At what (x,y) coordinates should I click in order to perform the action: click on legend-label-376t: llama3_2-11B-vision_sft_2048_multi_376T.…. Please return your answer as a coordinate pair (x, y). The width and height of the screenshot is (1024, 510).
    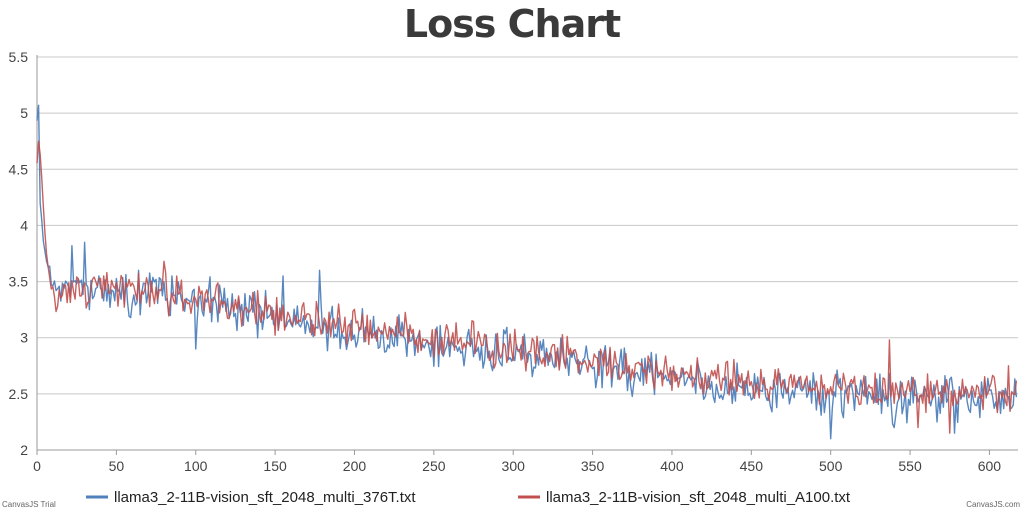
    Looking at the image, I should click on (265, 497).